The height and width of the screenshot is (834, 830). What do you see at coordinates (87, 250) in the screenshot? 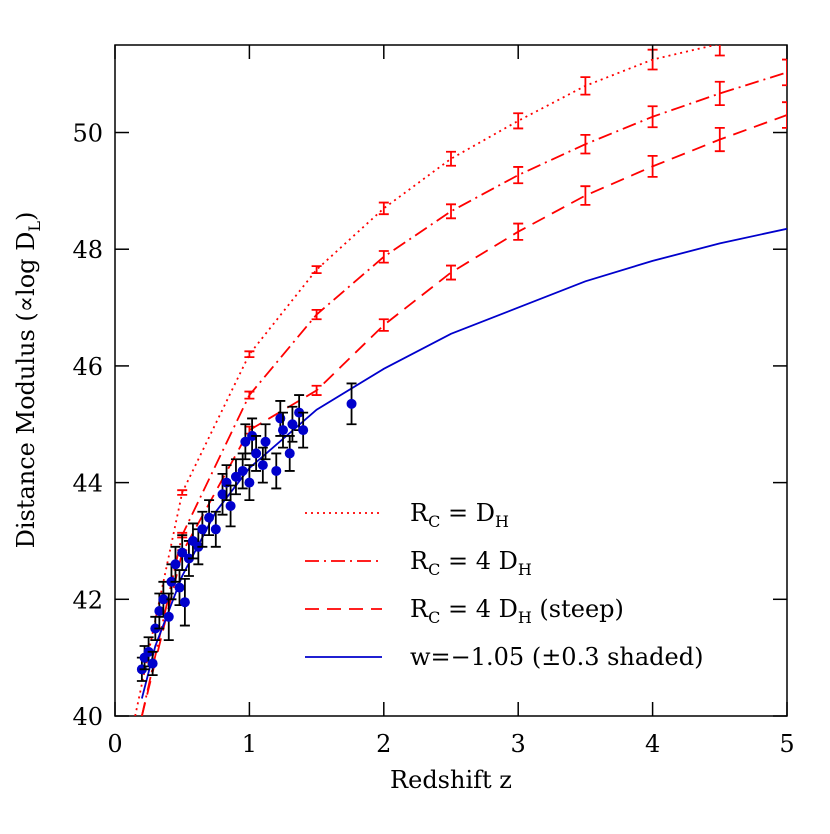
I see `y-tick-label: 48` at bounding box center [87, 250].